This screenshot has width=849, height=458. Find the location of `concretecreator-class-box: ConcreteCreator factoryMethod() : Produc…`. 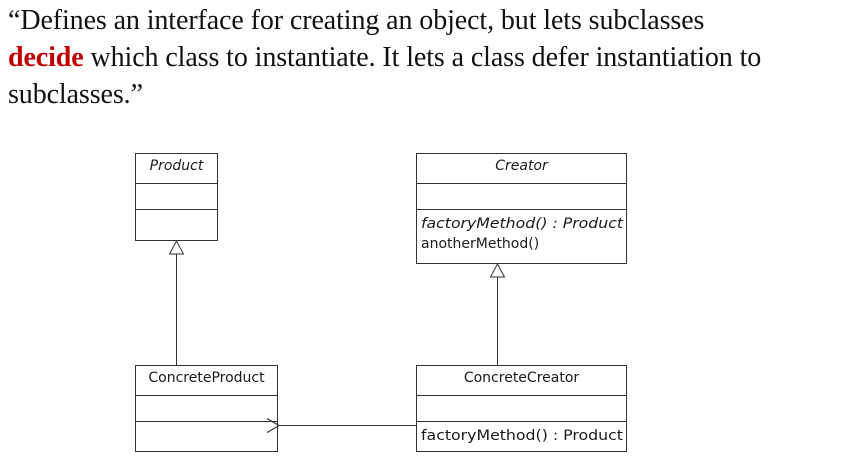

concretecreator-class-box: ConcreteCreator factoryMethod() : Produc… is located at coordinates (521, 408).